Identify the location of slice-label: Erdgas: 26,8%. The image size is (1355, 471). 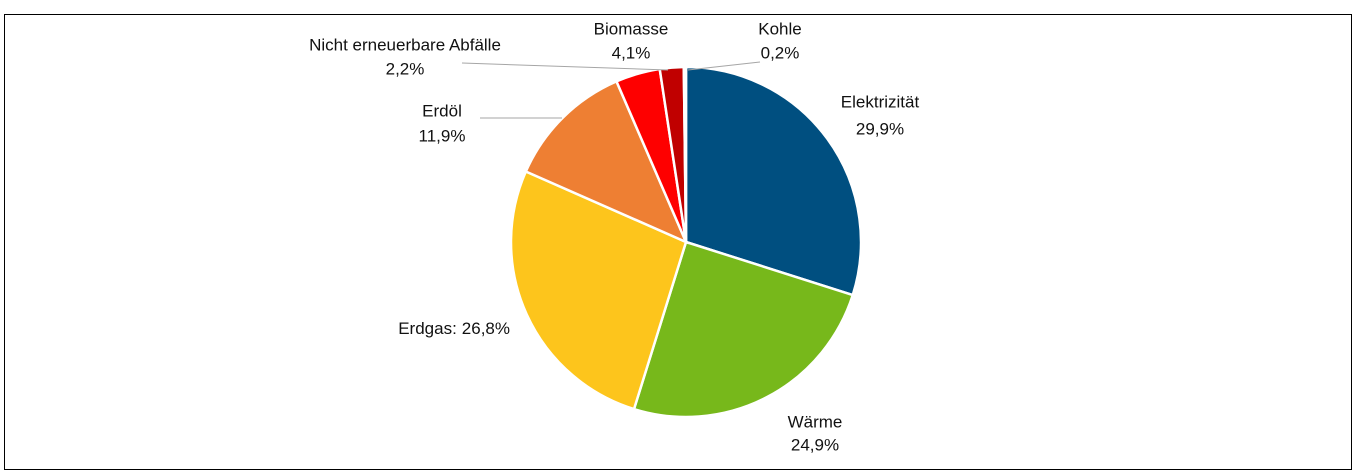
(454, 328).